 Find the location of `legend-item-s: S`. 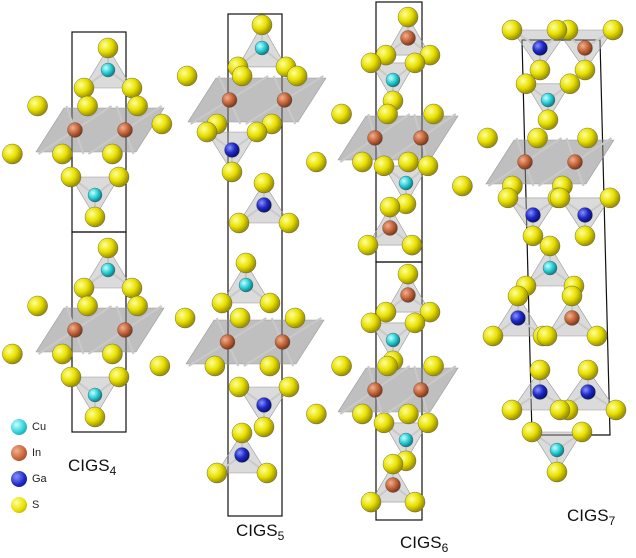

legend-item-s: S is located at coordinates (40, 509).